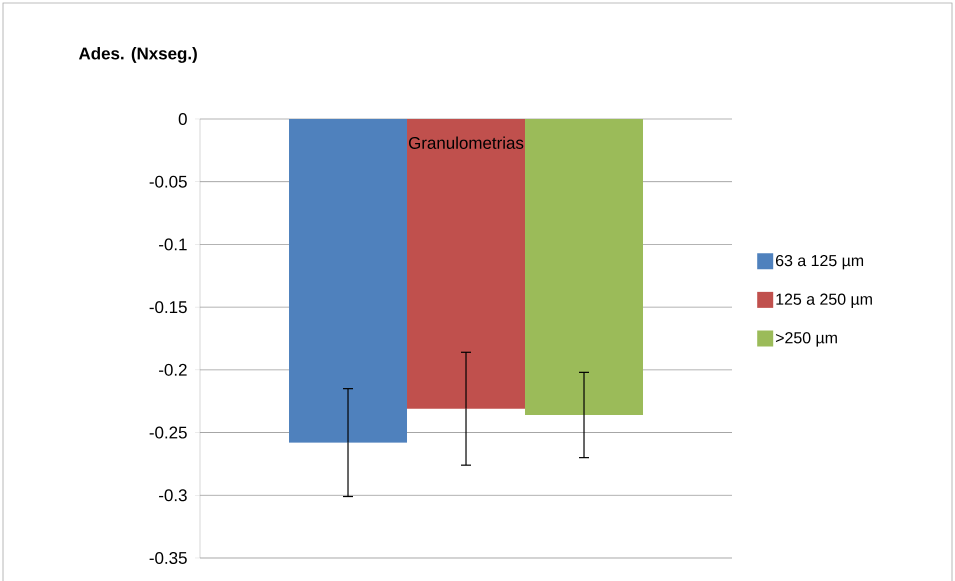 This screenshot has width=955, height=581. I want to click on y-tick-label: -0.2, so click(173, 370).